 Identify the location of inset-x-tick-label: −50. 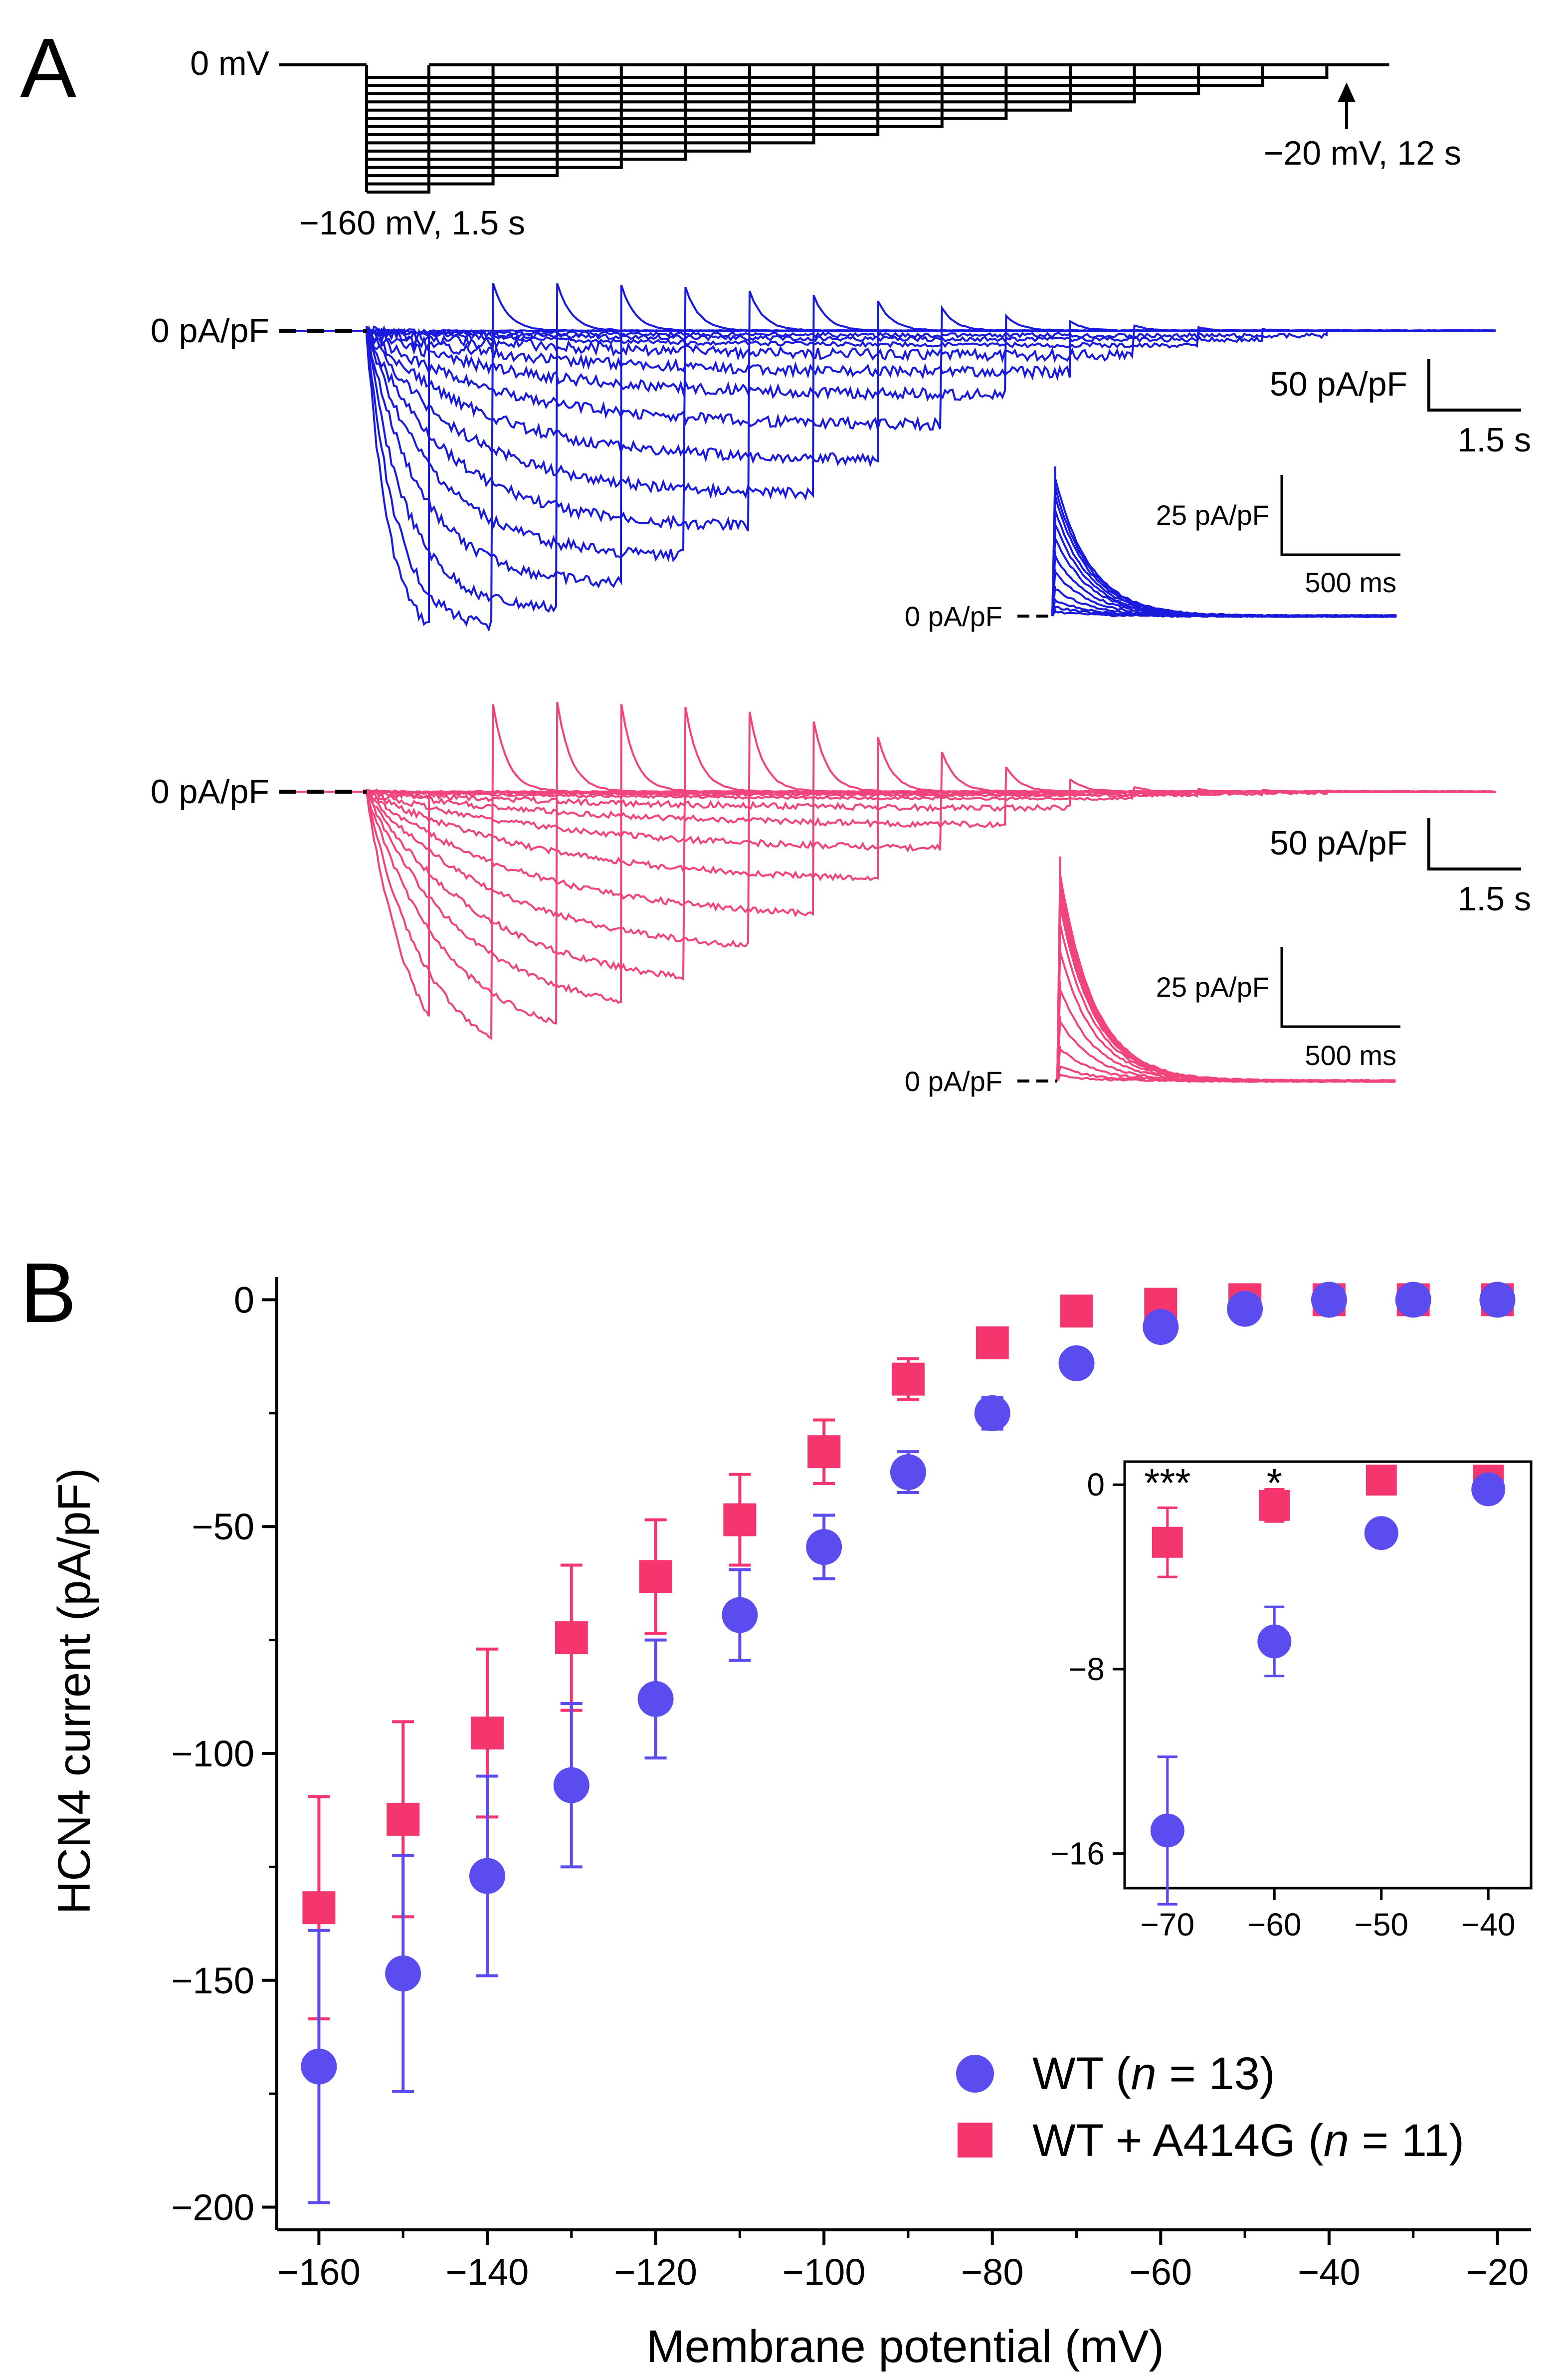
(1381, 1925).